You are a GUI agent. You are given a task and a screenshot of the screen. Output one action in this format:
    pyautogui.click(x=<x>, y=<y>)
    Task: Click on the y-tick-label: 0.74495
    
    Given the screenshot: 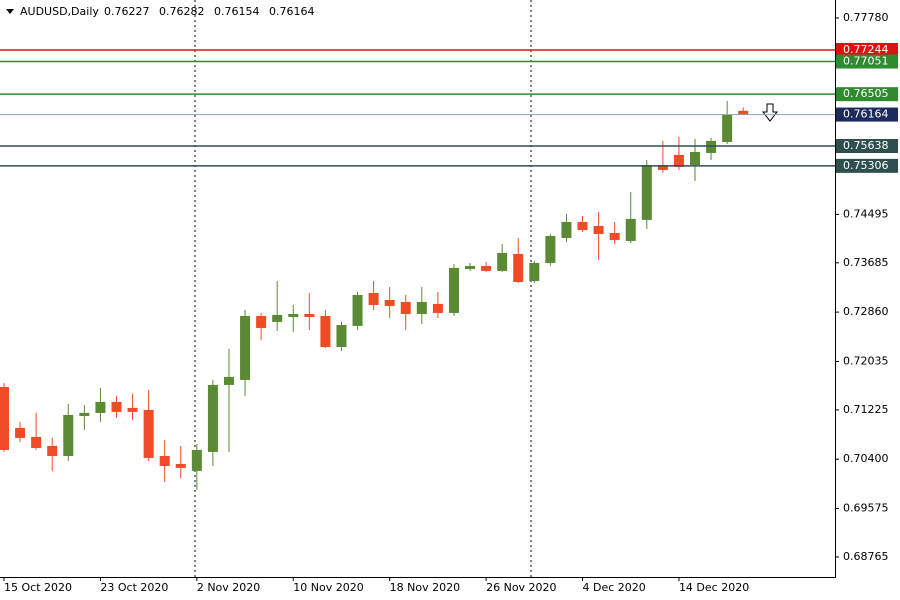 What is the action you would take?
    pyautogui.click(x=866, y=213)
    